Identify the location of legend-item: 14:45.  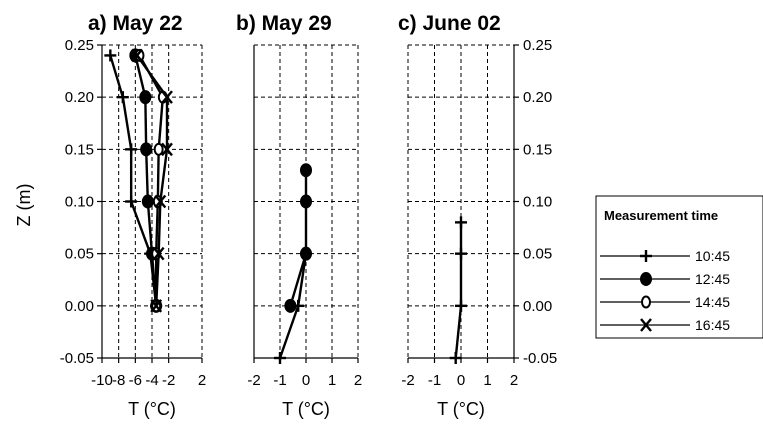
(665, 302).